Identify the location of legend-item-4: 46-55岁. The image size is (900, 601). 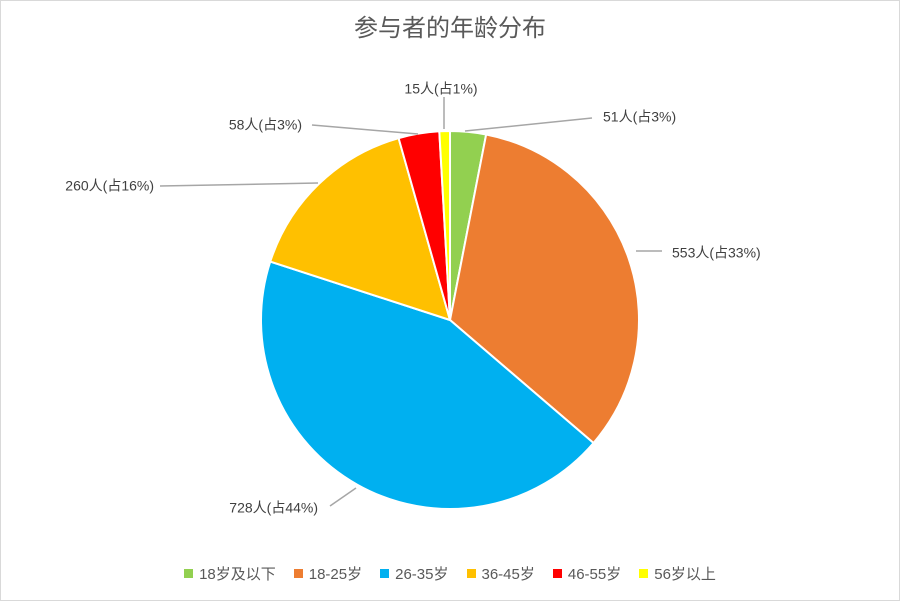
(587, 573).